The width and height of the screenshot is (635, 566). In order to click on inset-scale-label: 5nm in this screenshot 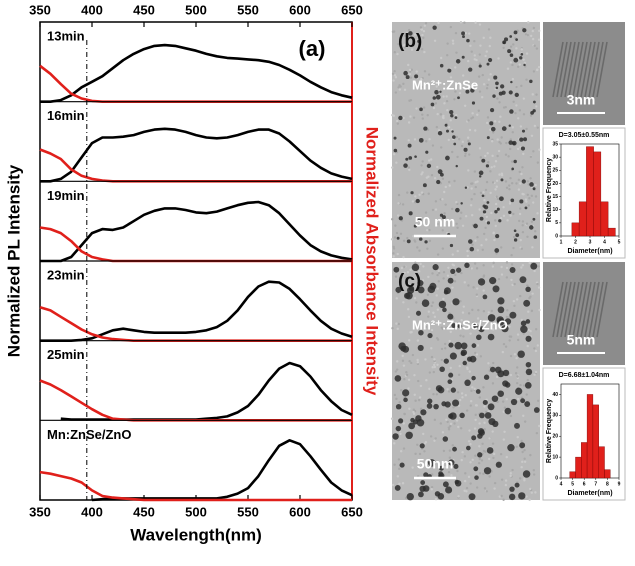, I will do `click(581, 340)`.